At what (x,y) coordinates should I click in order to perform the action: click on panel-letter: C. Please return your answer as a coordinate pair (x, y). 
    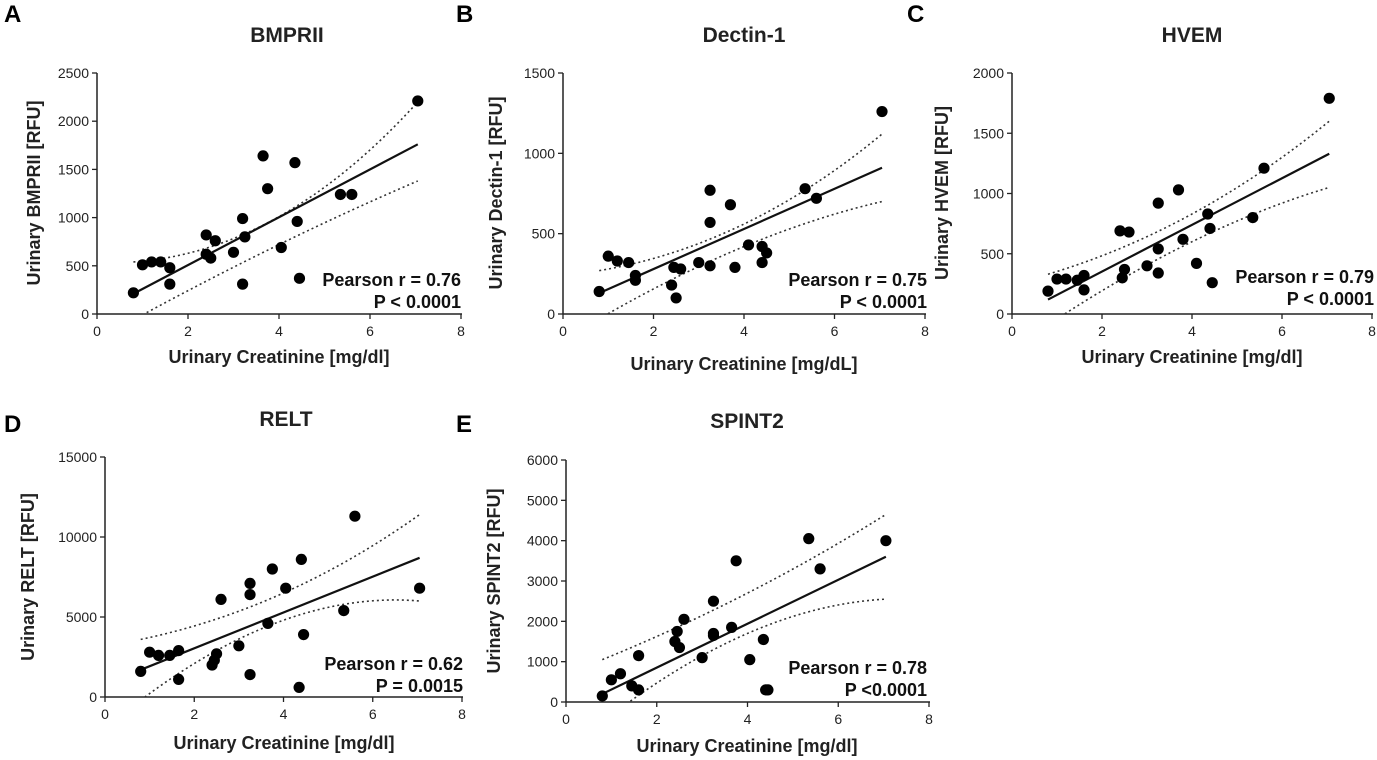
    Looking at the image, I should click on (915, 14).